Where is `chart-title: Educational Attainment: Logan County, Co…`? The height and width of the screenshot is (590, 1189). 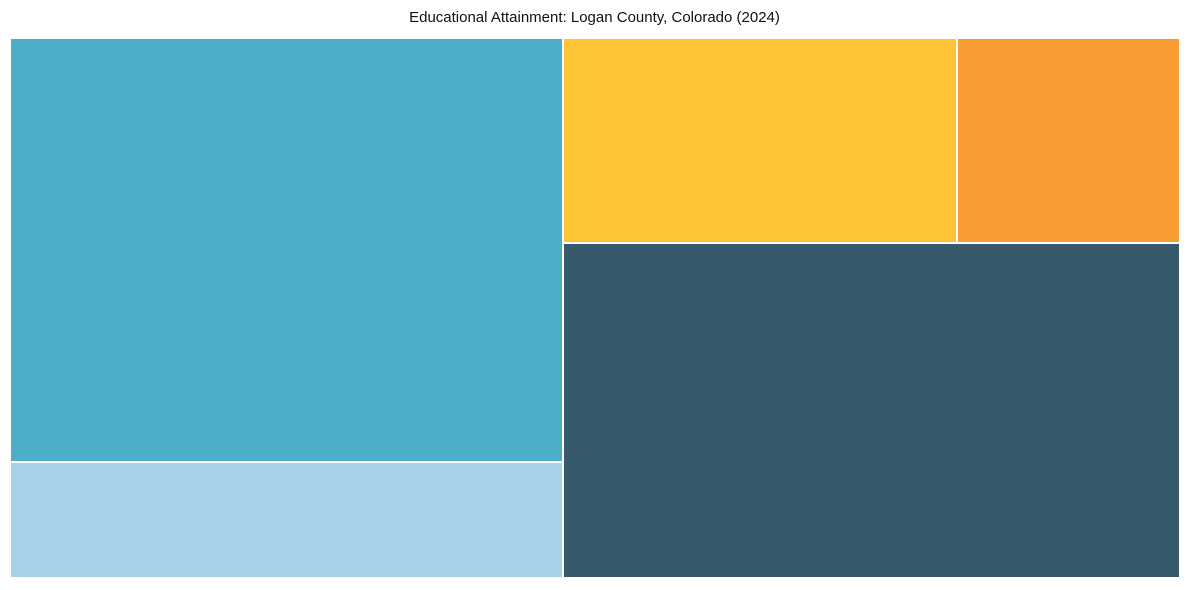
chart-title: Educational Attainment: Logan County, Co… is located at coordinates (594, 17).